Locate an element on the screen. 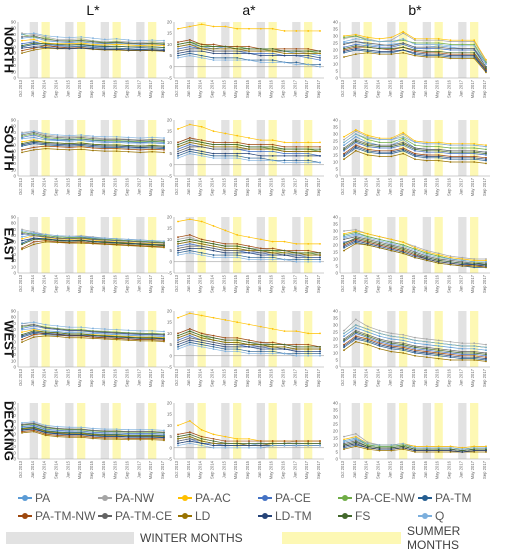  x-tick-label: Sep 2014 is located at coordinates (56, 88).